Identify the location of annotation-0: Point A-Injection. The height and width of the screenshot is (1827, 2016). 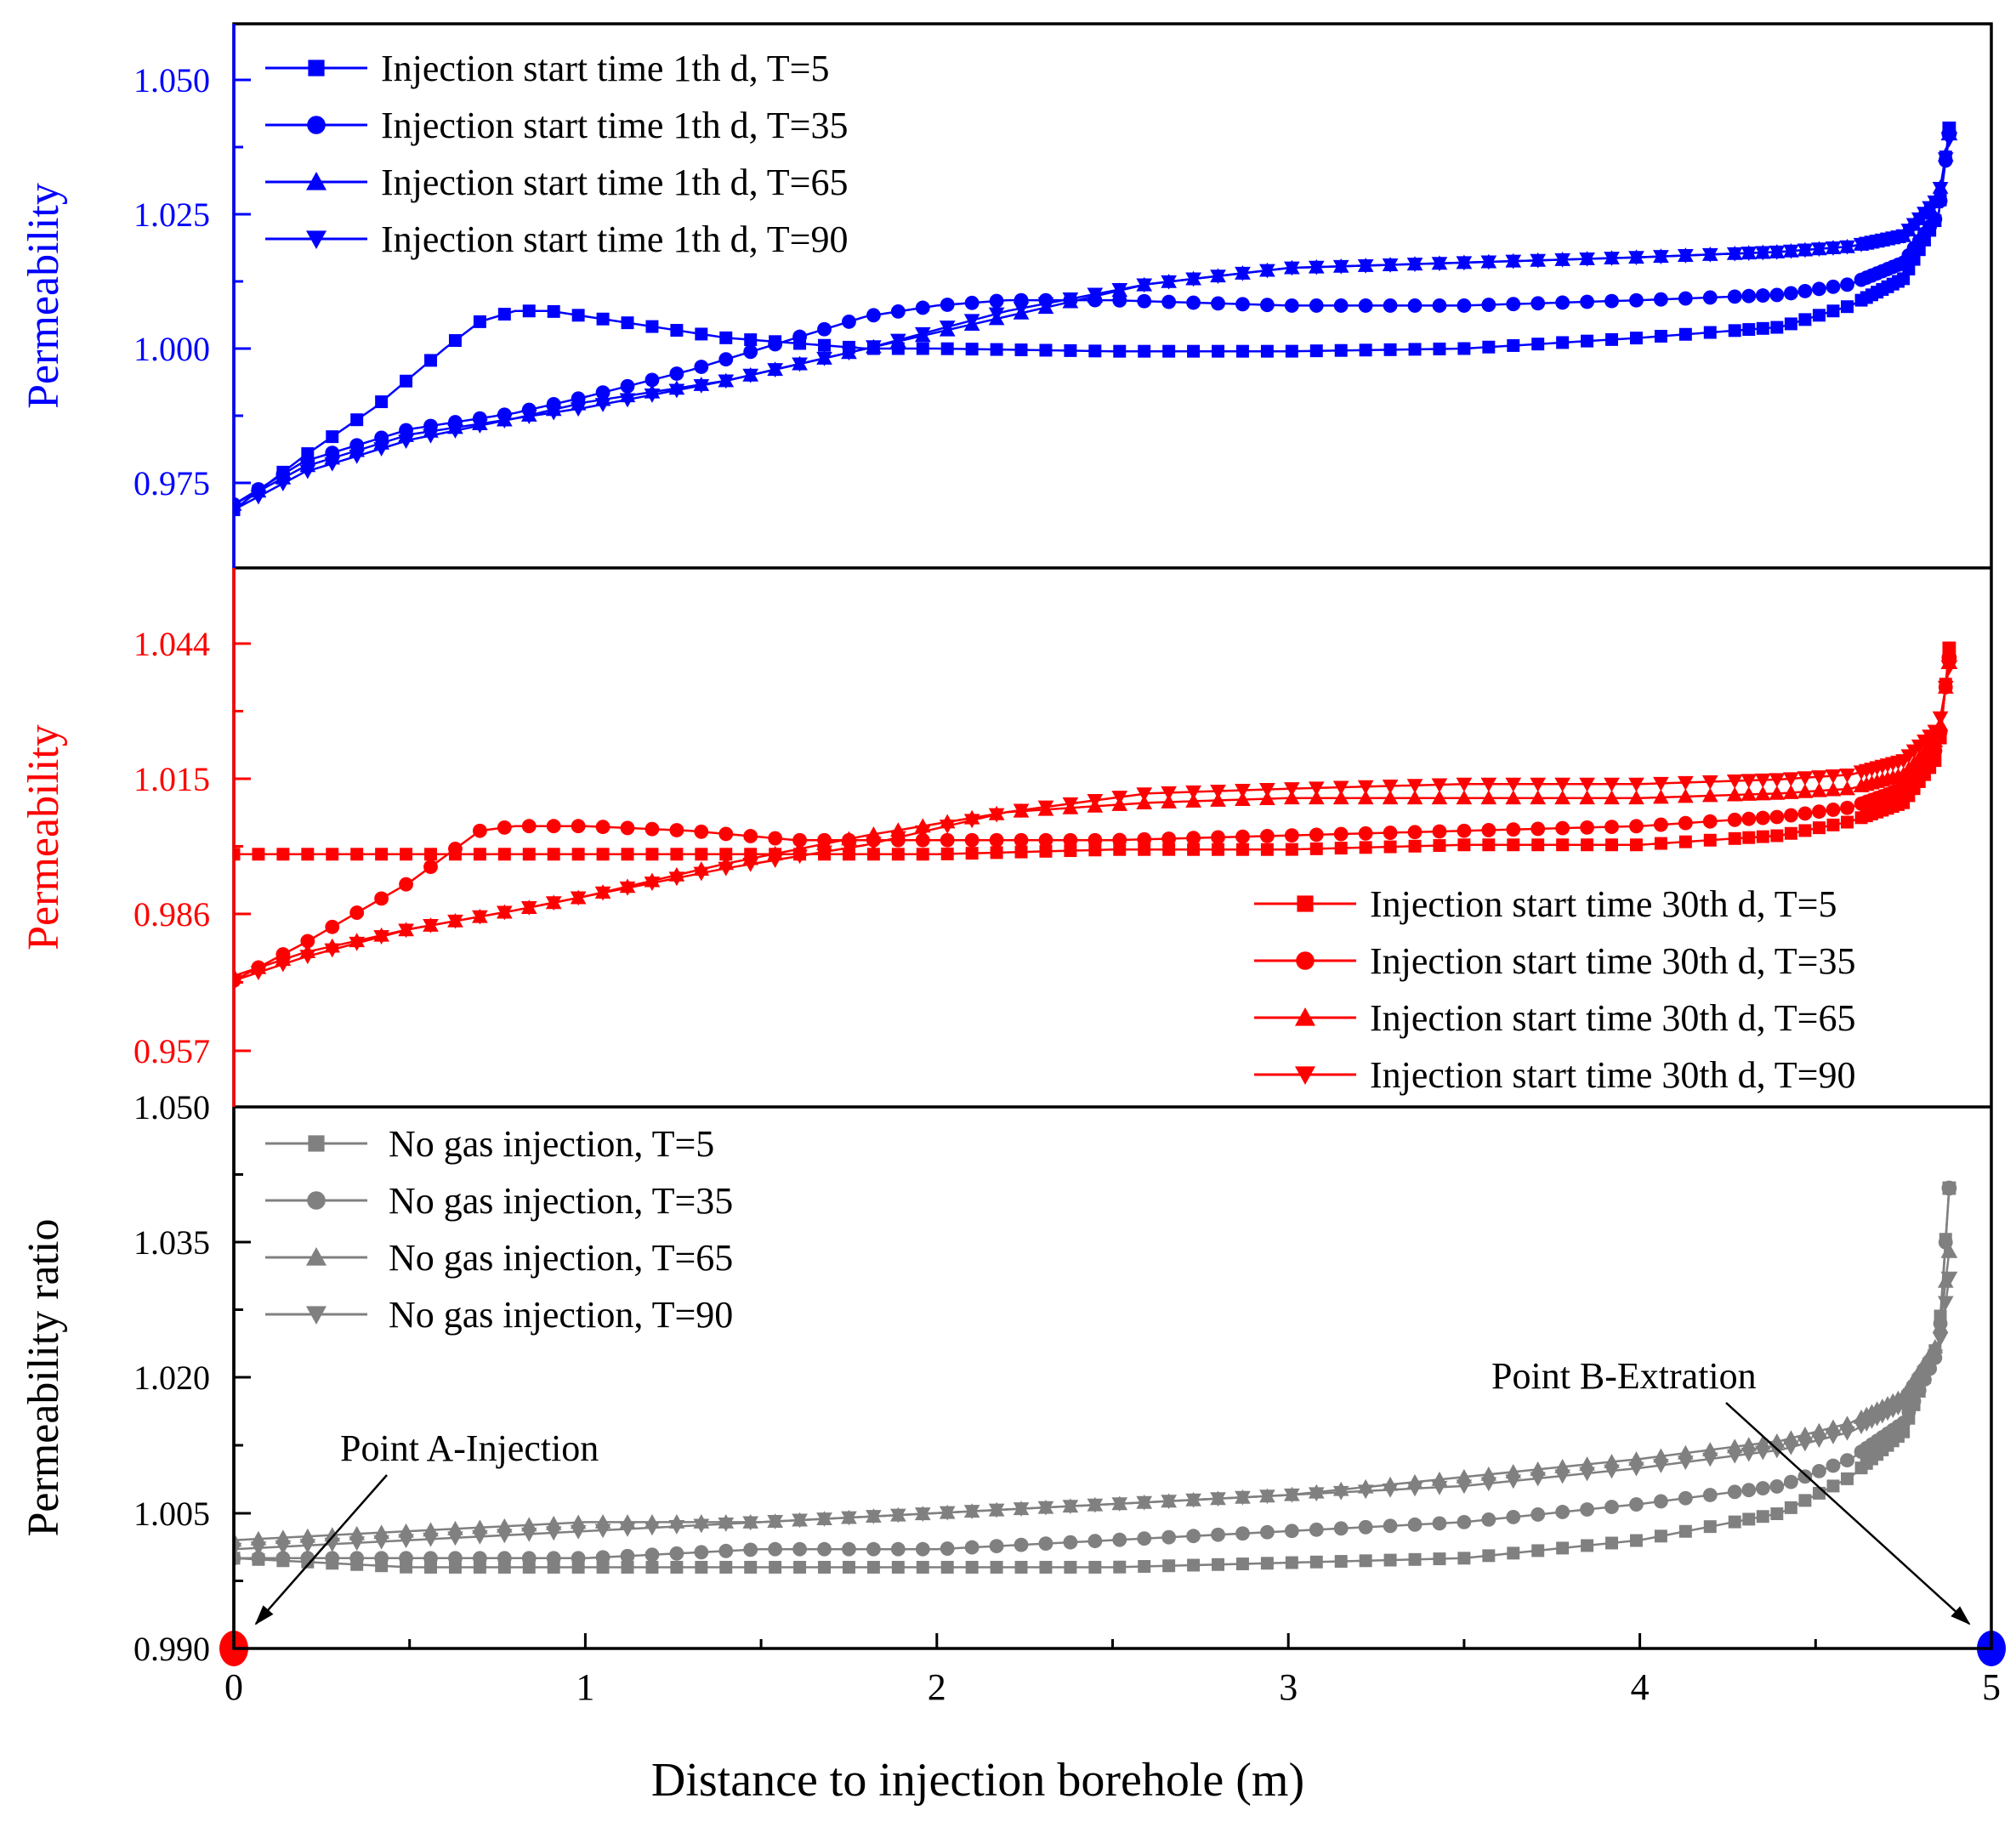
(409, 1546).